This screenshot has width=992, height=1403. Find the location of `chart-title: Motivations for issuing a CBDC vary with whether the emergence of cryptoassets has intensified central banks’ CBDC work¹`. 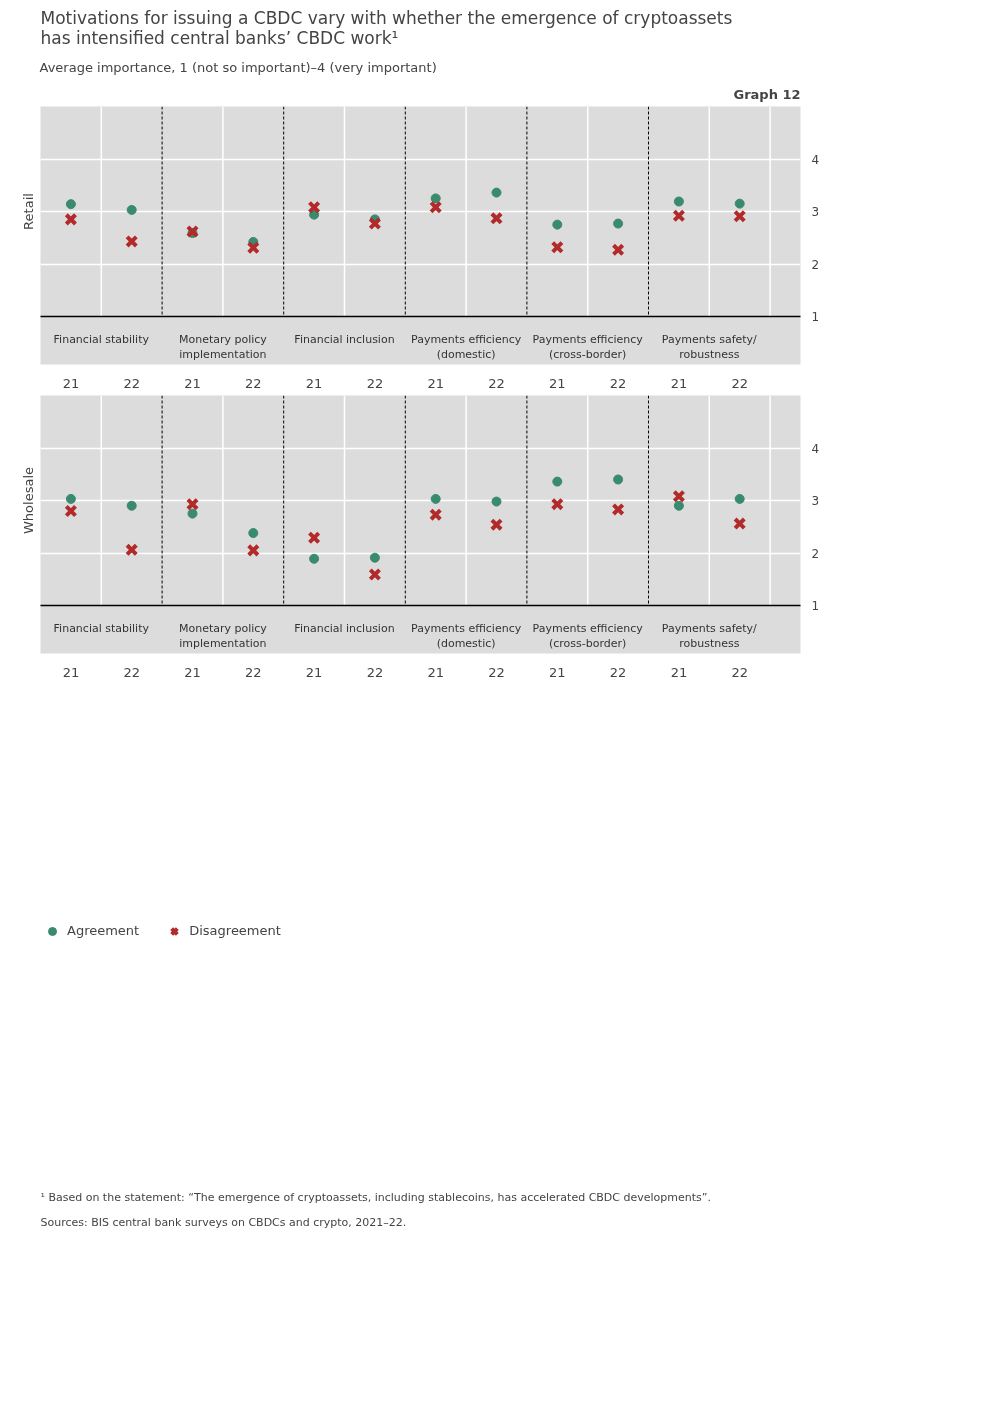

chart-title: Motivations for issuing a CBDC vary with whether the emergence of cryptoassets has intensified central banks’ CBDC work¹ is located at coordinates (386, 27).